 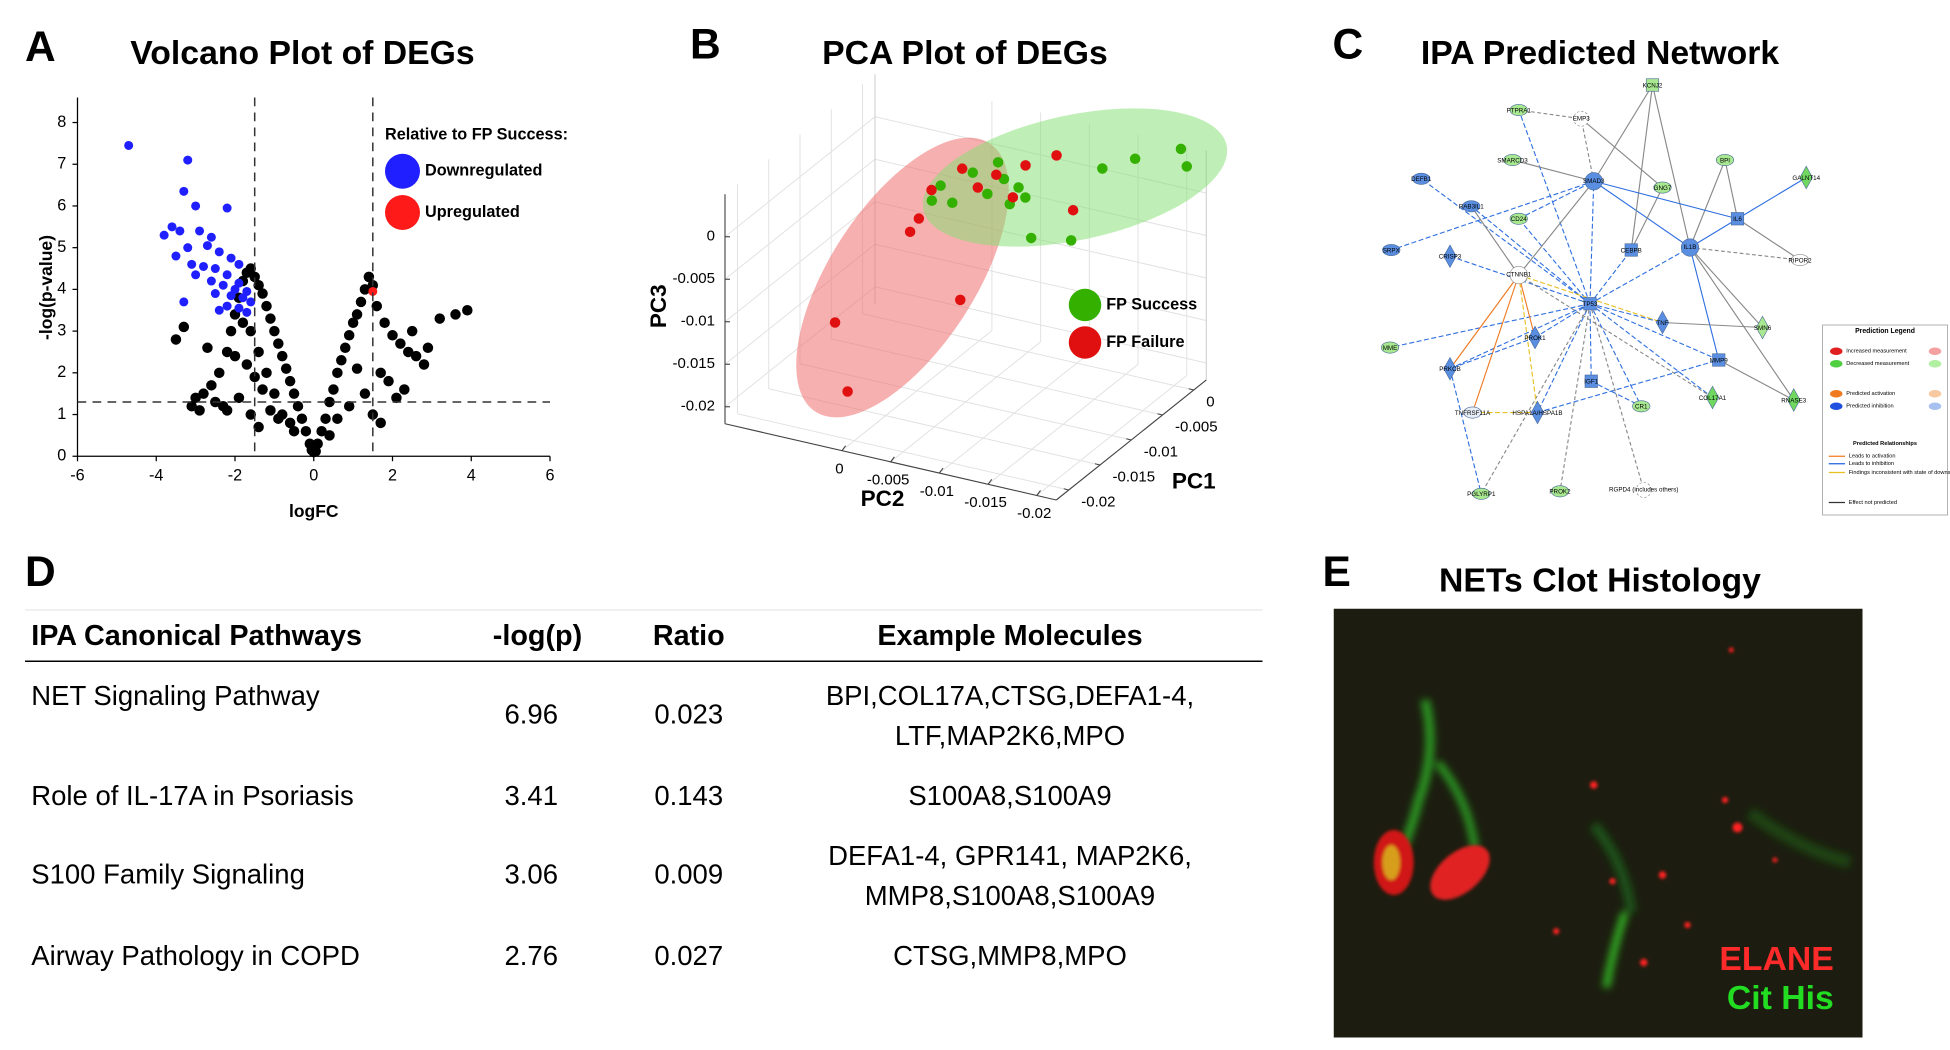 What do you see at coordinates (1010, 735) in the screenshot?
I see `table-cell: LTF,MAP2K6,MPO` at bounding box center [1010, 735].